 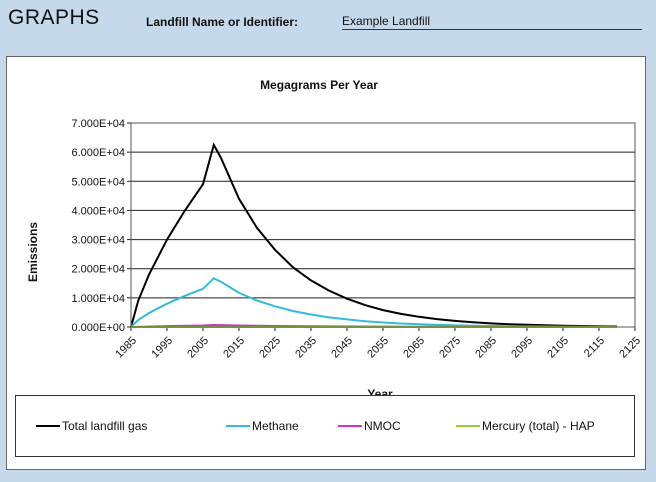 What do you see at coordinates (319, 85) in the screenshot?
I see `chart-title: Megagrams Per Year` at bounding box center [319, 85].